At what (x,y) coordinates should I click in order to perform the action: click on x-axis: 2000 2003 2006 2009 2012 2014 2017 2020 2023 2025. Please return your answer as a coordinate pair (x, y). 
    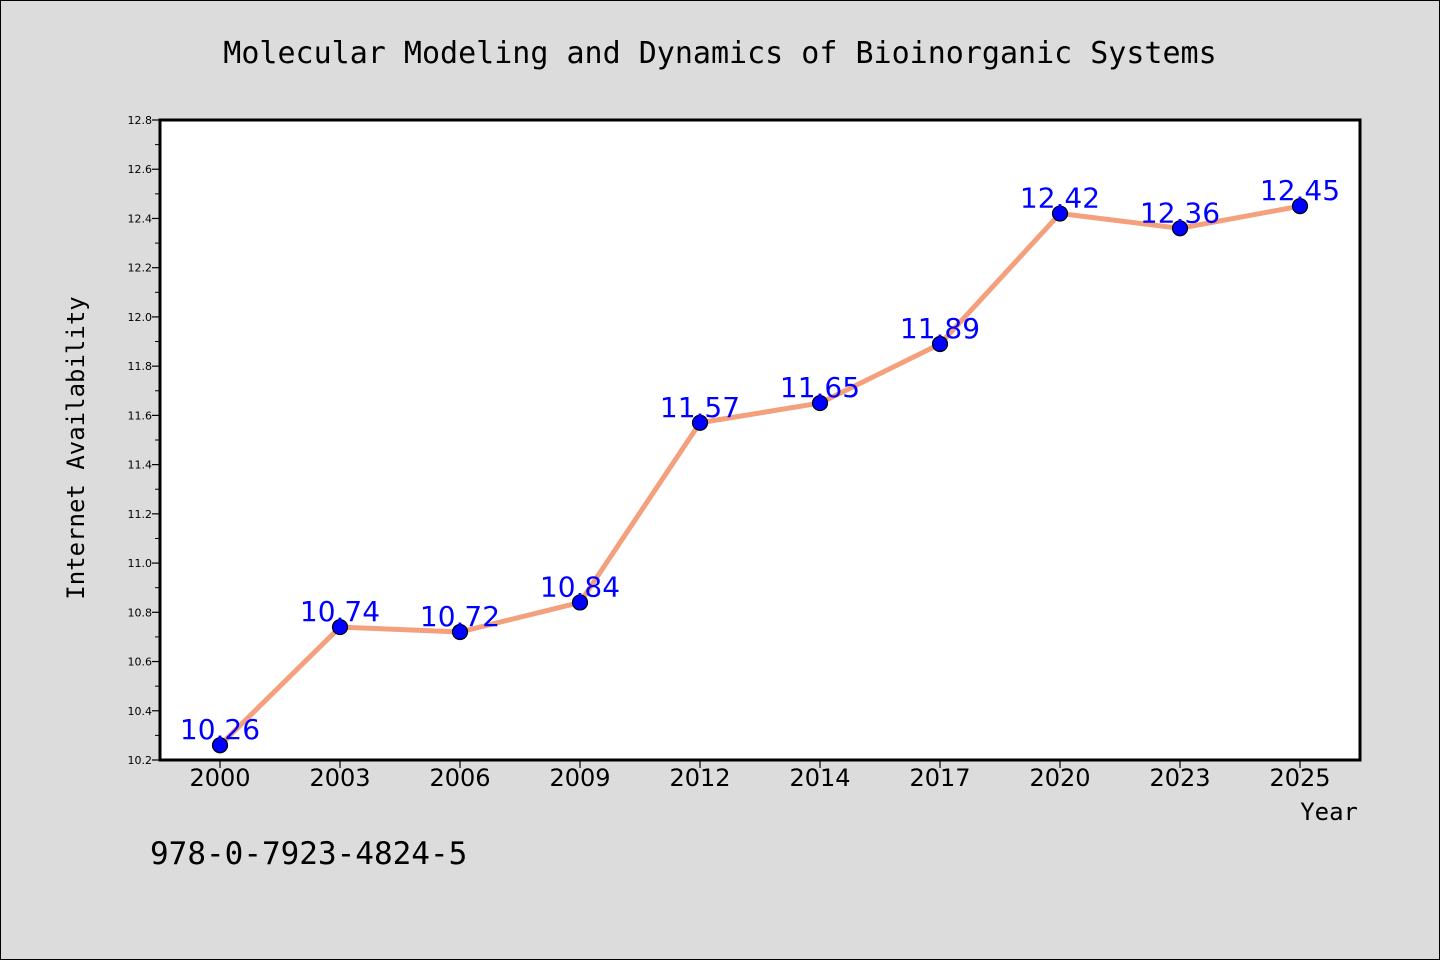
    Looking at the image, I should click on (760, 776).